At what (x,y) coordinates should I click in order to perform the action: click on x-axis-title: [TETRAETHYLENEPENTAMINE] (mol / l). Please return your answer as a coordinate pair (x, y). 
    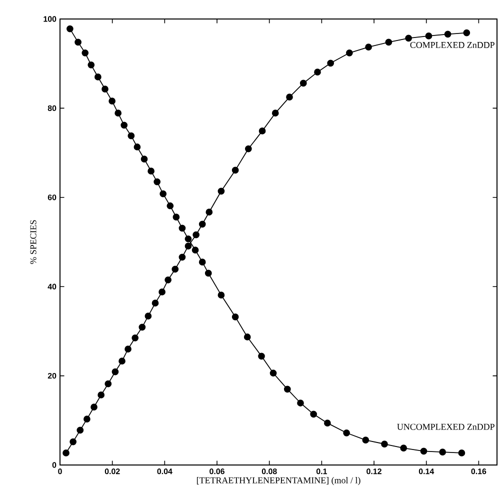
    Looking at the image, I should click on (278, 481).